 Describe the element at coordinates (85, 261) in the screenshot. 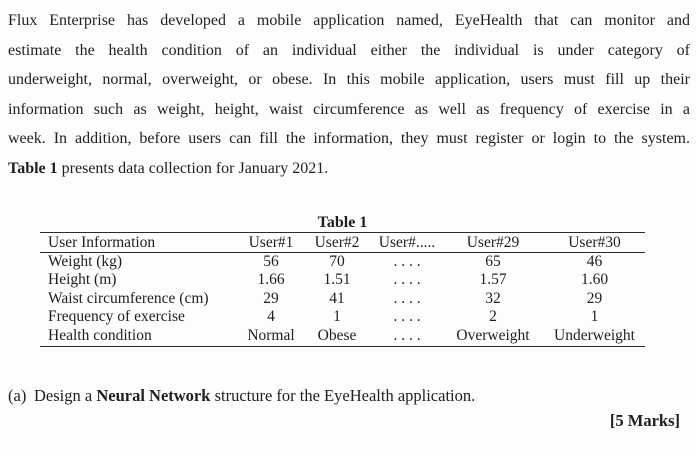

I see `row-label: Weight (kg)` at that location.